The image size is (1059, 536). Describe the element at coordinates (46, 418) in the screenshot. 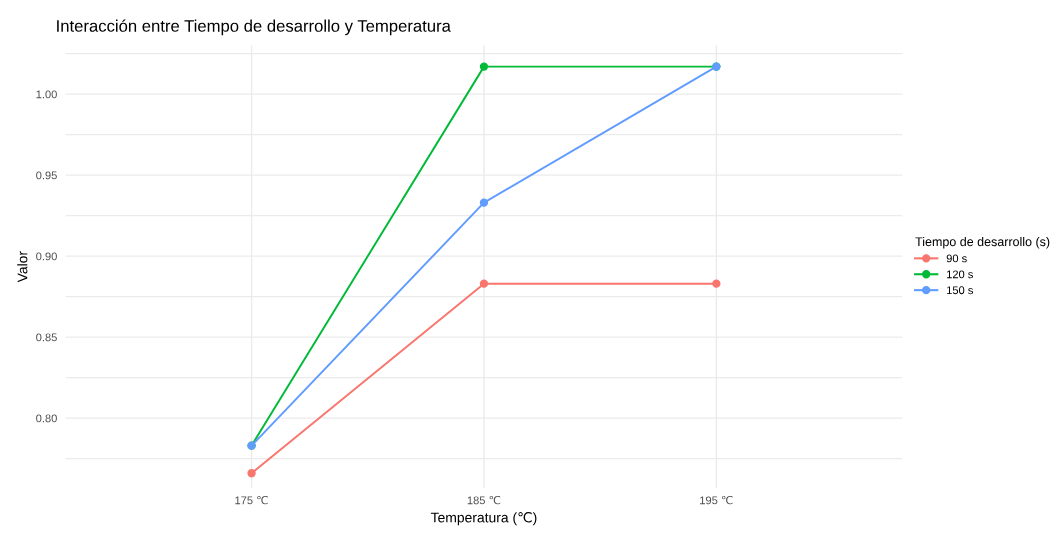

I see `y-tick-label: 0.80` at that location.